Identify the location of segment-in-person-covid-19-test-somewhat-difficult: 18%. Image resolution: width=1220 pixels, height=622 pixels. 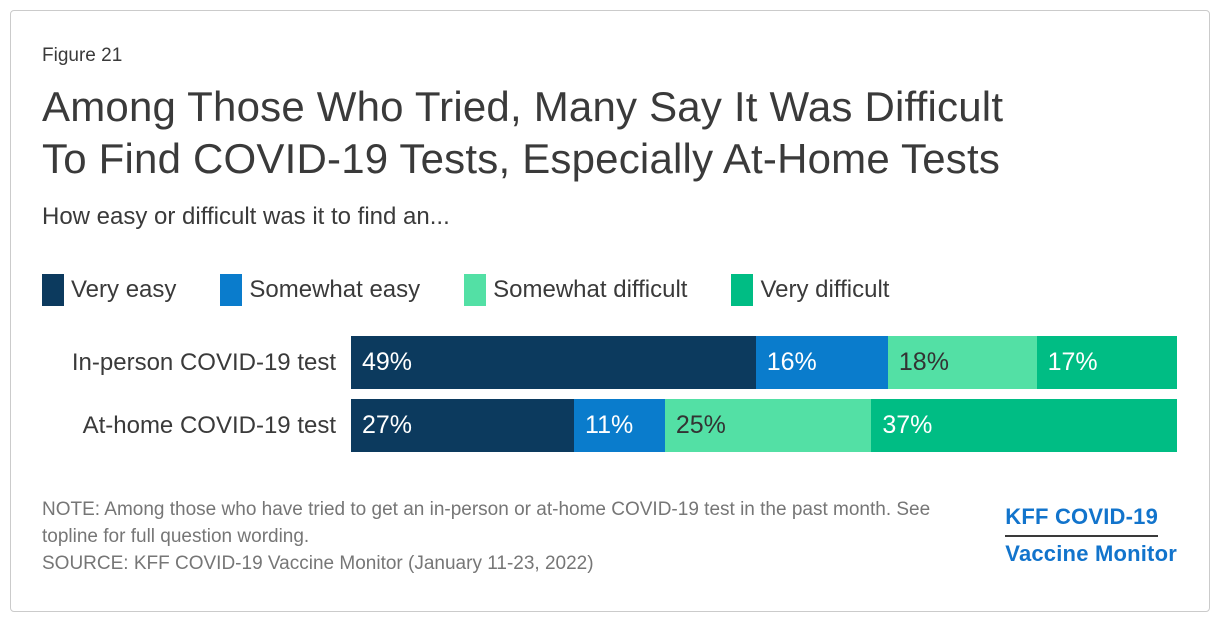
(962, 362).